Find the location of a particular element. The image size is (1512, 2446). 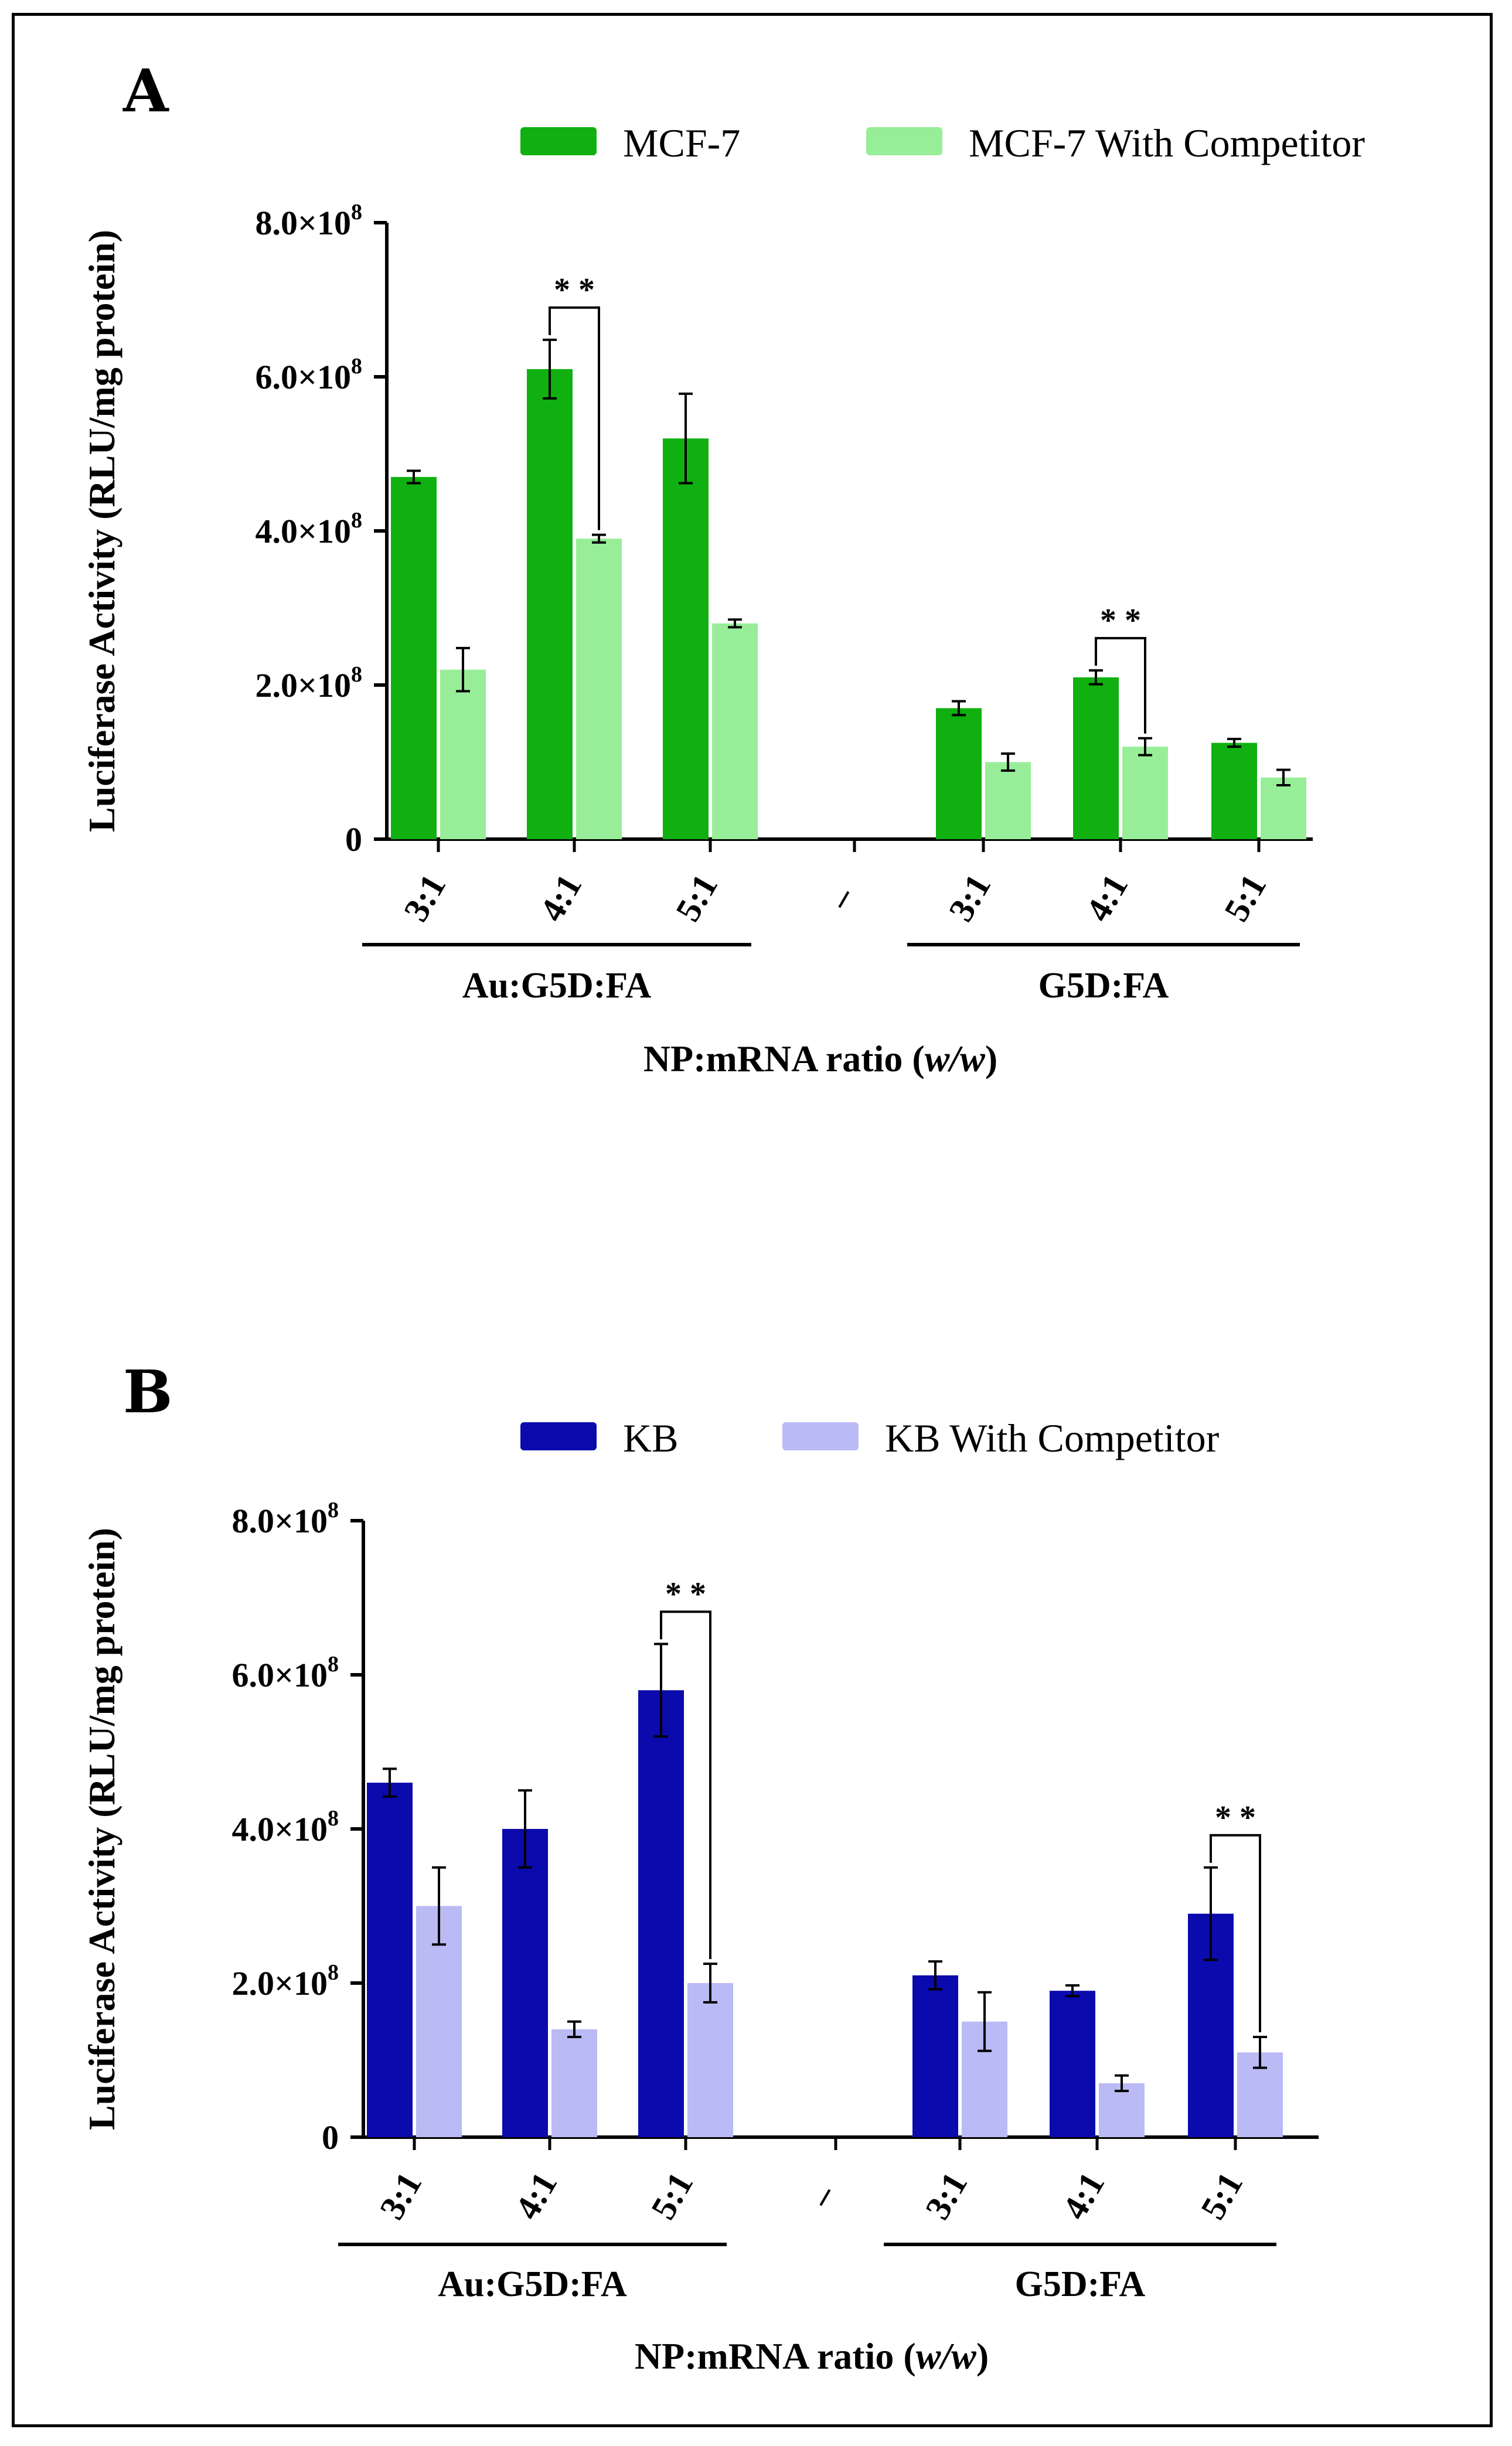

legend-label: KB With Competitor is located at coordinates (1052, 1438).